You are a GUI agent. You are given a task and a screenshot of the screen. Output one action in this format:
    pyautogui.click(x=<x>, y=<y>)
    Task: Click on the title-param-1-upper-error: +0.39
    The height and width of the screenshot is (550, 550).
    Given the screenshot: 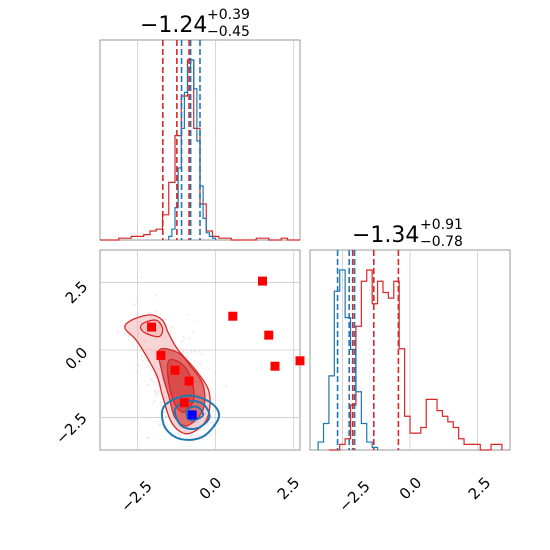 What is the action you would take?
    pyautogui.click(x=228, y=15)
    